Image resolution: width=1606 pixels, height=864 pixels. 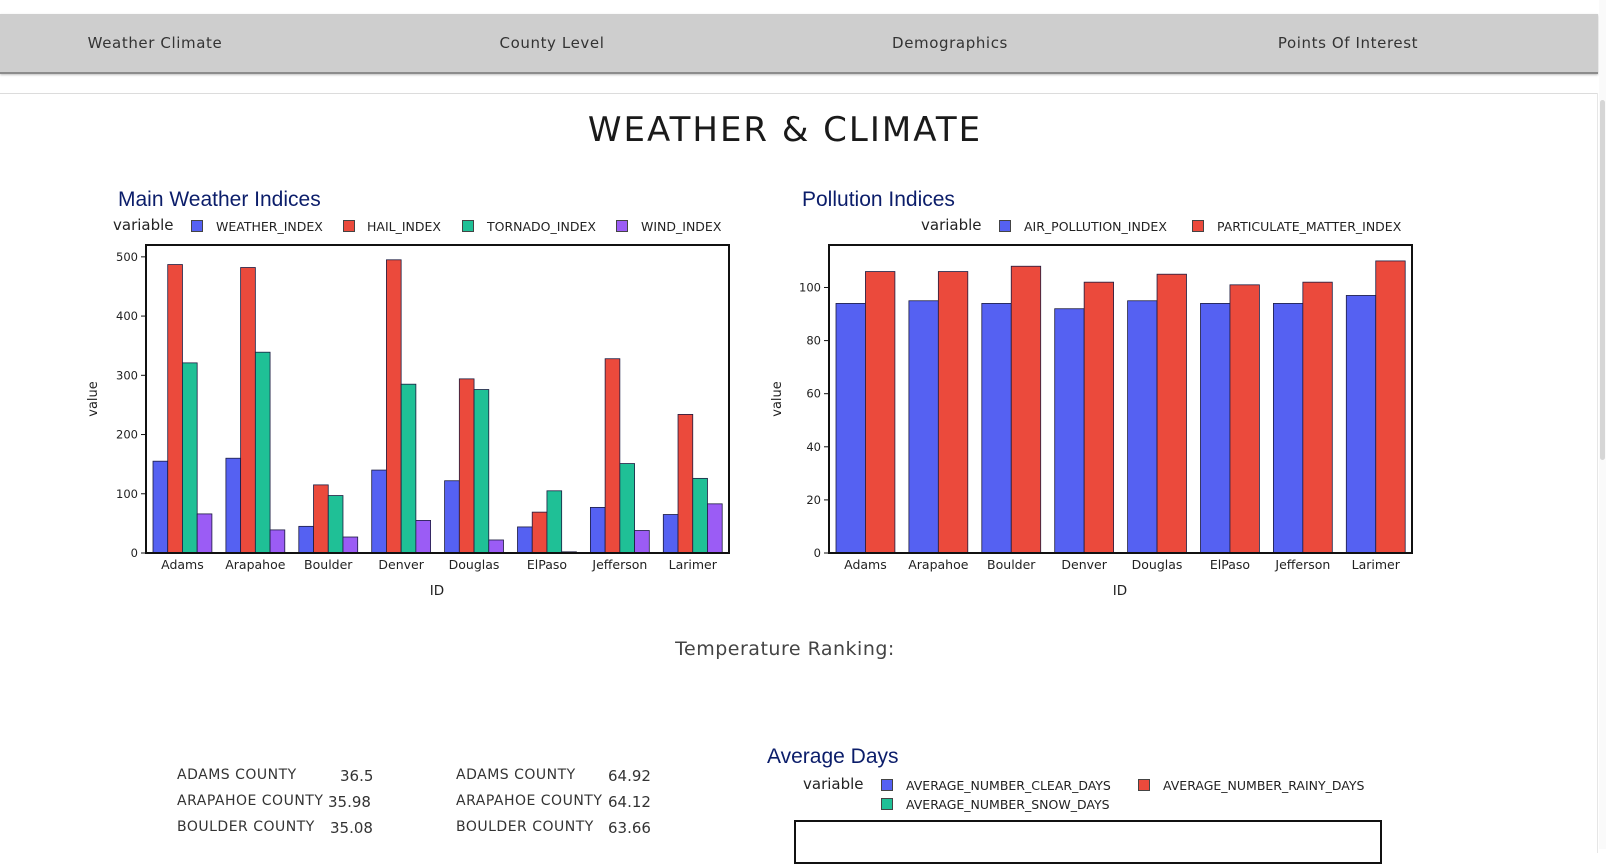 I want to click on bar-hail-index-jefferson, so click(x=612, y=456).